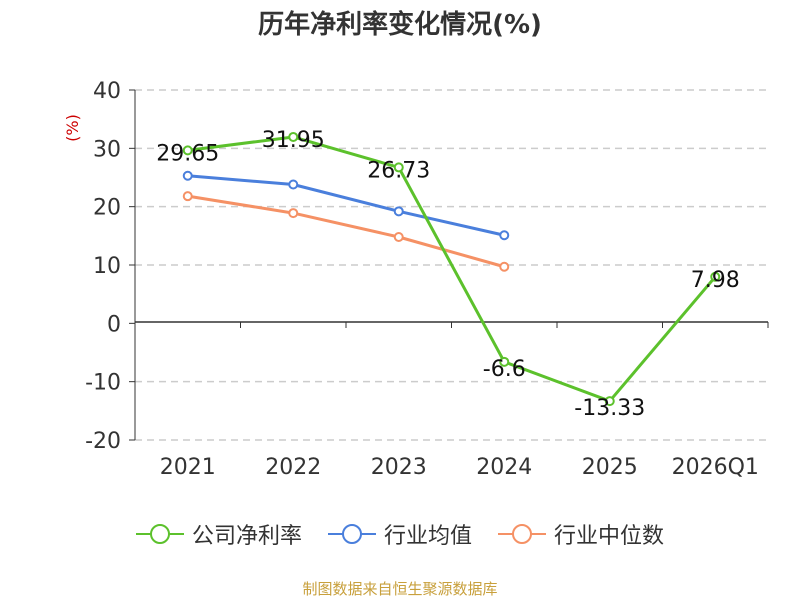 The image size is (800, 600). What do you see at coordinates (107, 266) in the screenshot?
I see `y-tick-label: 10` at bounding box center [107, 266].